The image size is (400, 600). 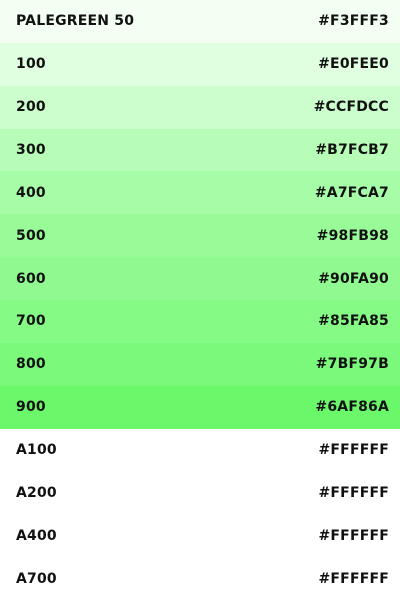 I want to click on swatch-hex-value: #98FB98, so click(x=352, y=235).